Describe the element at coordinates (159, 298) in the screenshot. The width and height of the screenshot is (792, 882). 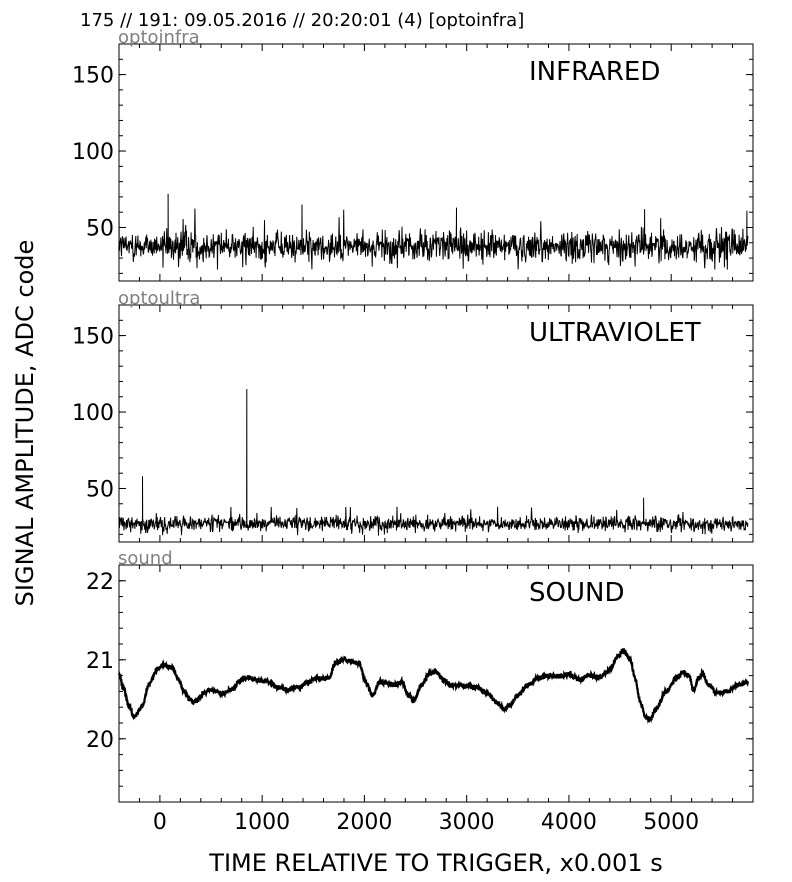
I see `channel-label: optoultra` at that location.